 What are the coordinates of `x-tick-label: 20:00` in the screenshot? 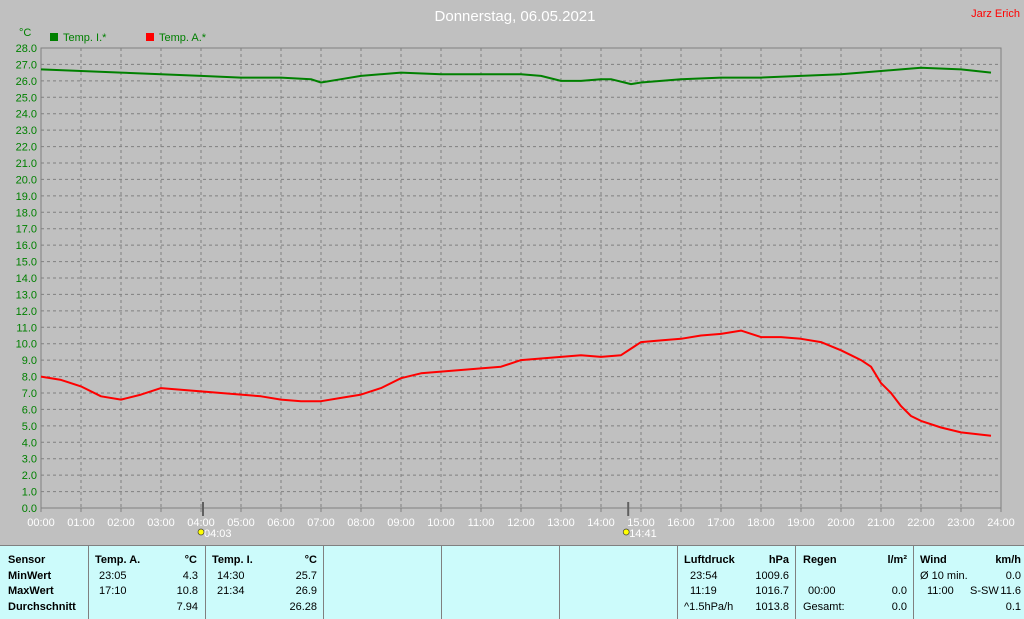 It's located at (841, 523).